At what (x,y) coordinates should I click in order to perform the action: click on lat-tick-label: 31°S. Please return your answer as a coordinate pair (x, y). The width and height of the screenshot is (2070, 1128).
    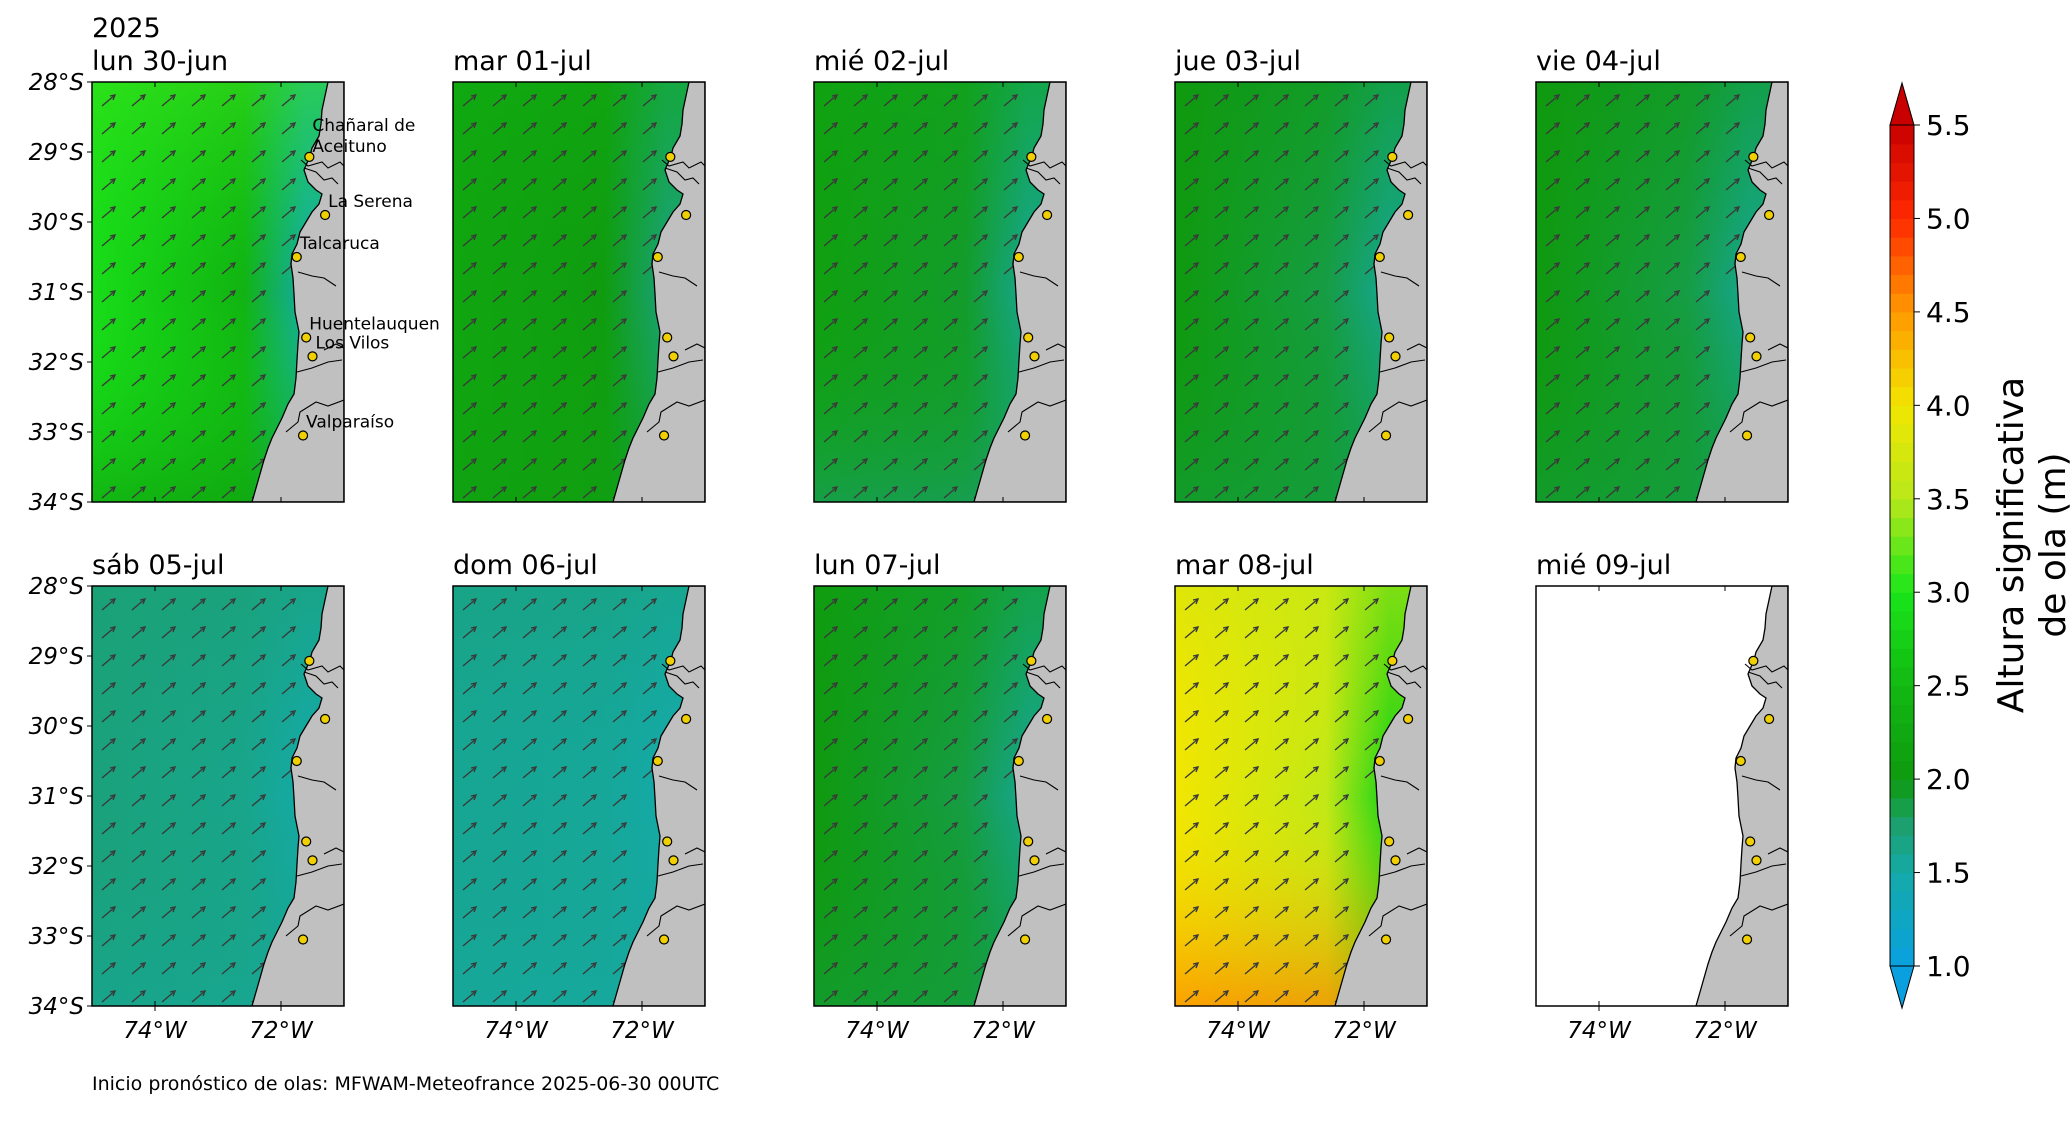
    Looking at the image, I should click on (56, 293).